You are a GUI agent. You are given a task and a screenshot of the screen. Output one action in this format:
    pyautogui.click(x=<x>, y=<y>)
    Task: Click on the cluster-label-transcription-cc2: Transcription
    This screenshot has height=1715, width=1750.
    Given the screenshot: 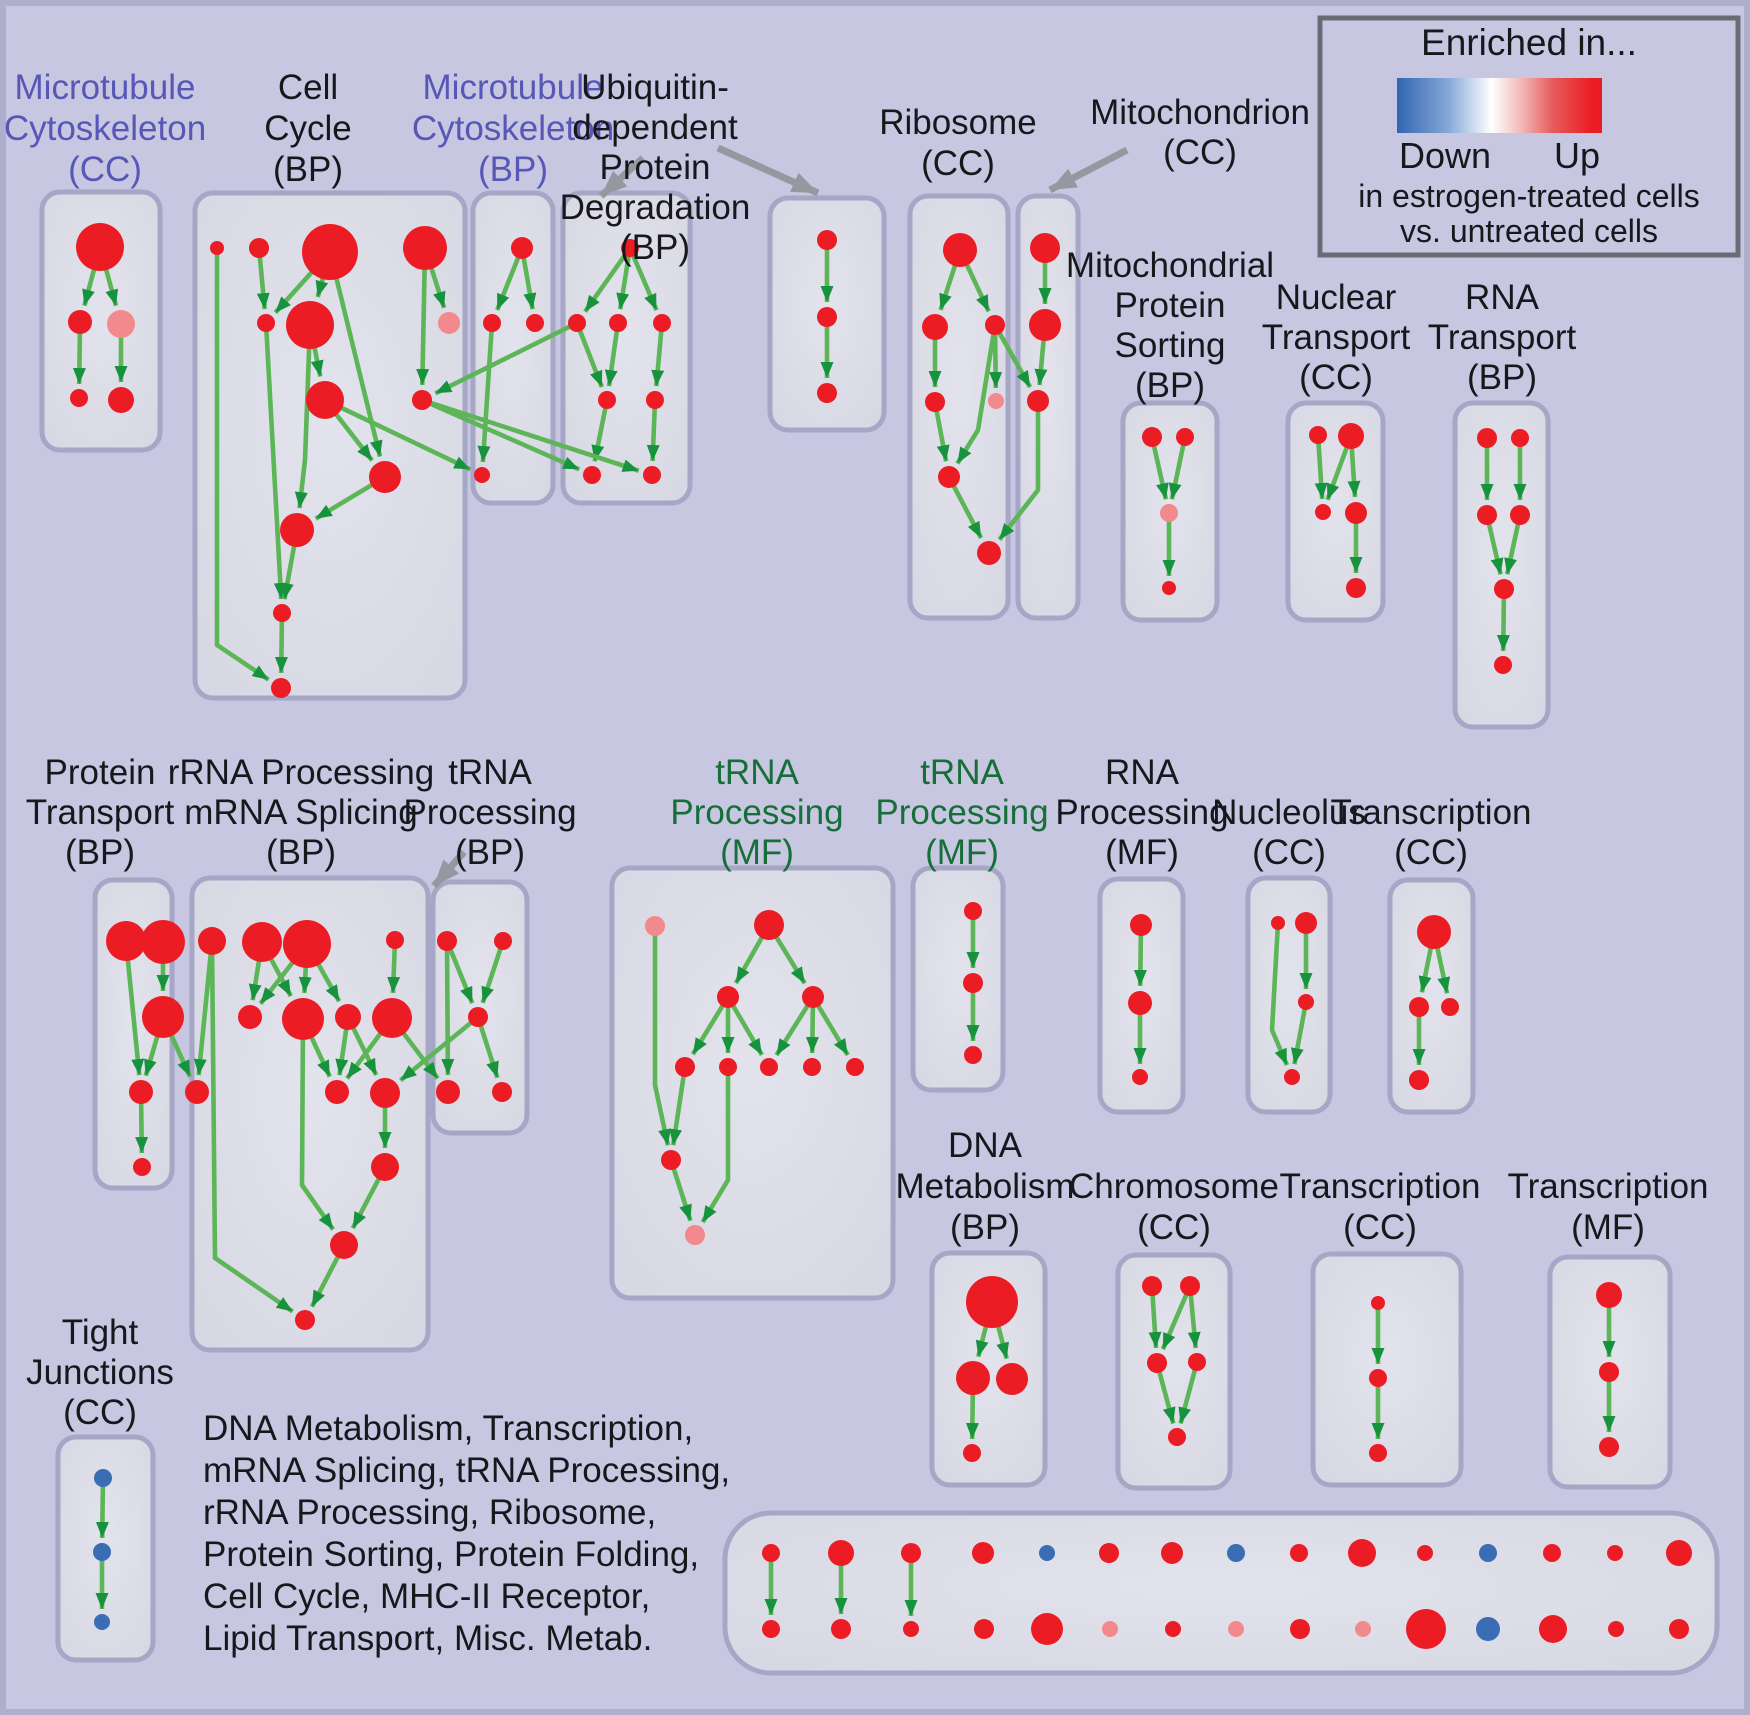 What is the action you would take?
    pyautogui.click(x=1380, y=1186)
    